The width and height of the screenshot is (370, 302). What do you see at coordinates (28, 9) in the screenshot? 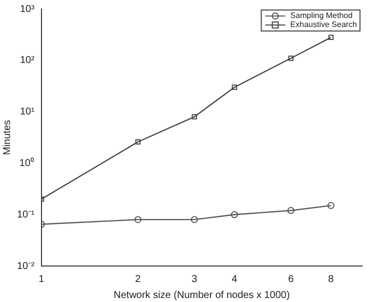
I see `y-tick-label: 10³` at bounding box center [28, 9].